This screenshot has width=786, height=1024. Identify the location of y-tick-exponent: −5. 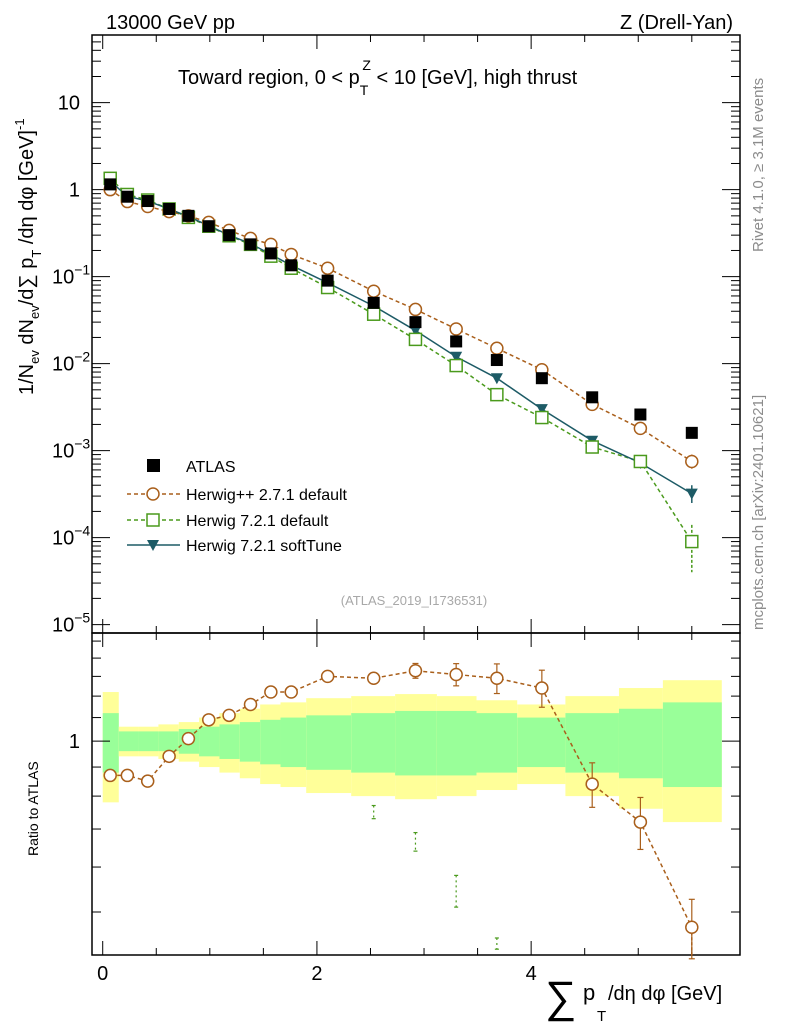
(82, 618).